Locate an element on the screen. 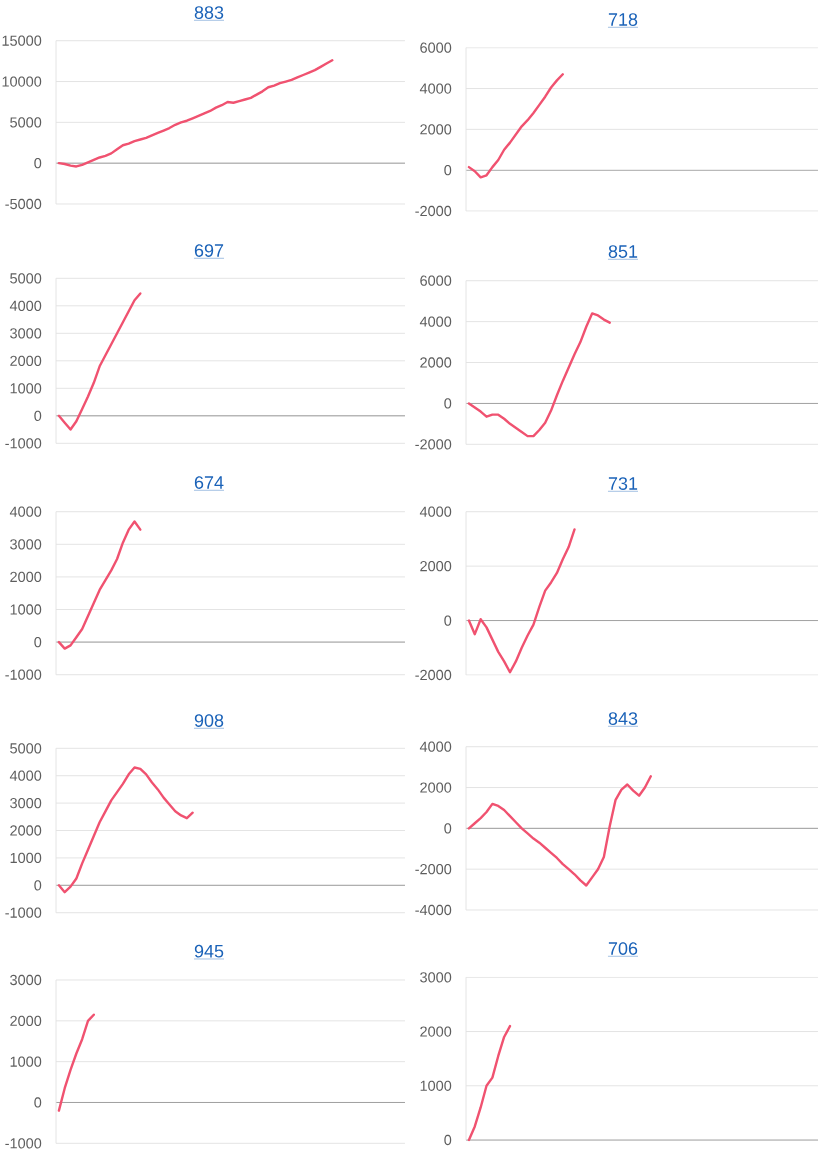 The height and width of the screenshot is (1165, 819). y-tick-label: -5000 is located at coordinates (23, 204).